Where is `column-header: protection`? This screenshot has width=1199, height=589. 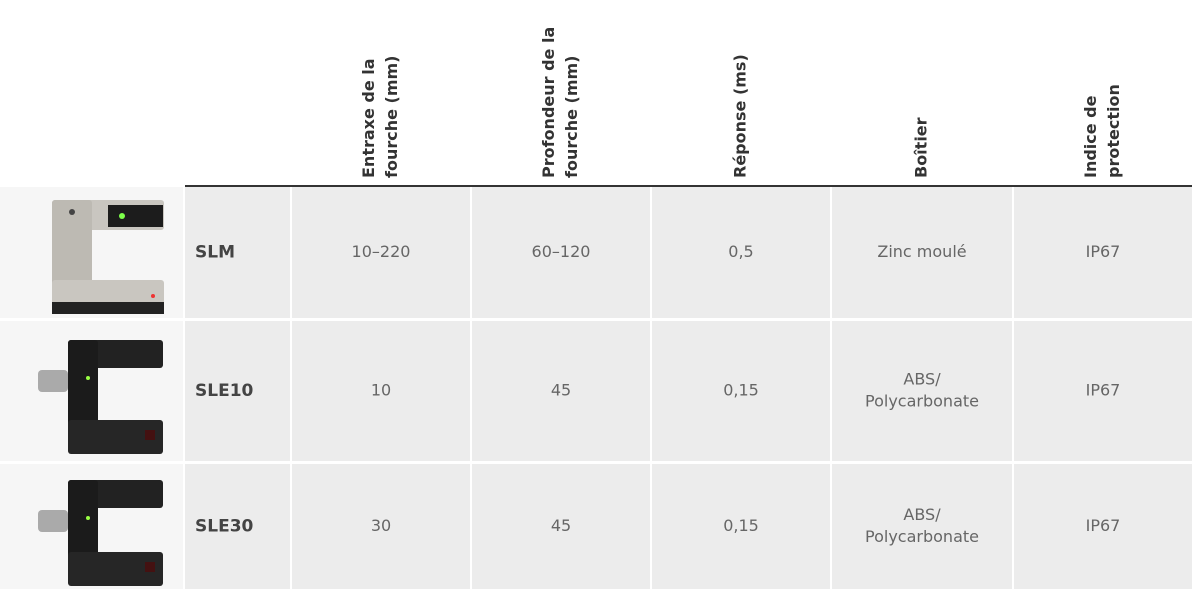 column-header: protection is located at coordinates (1113, 131).